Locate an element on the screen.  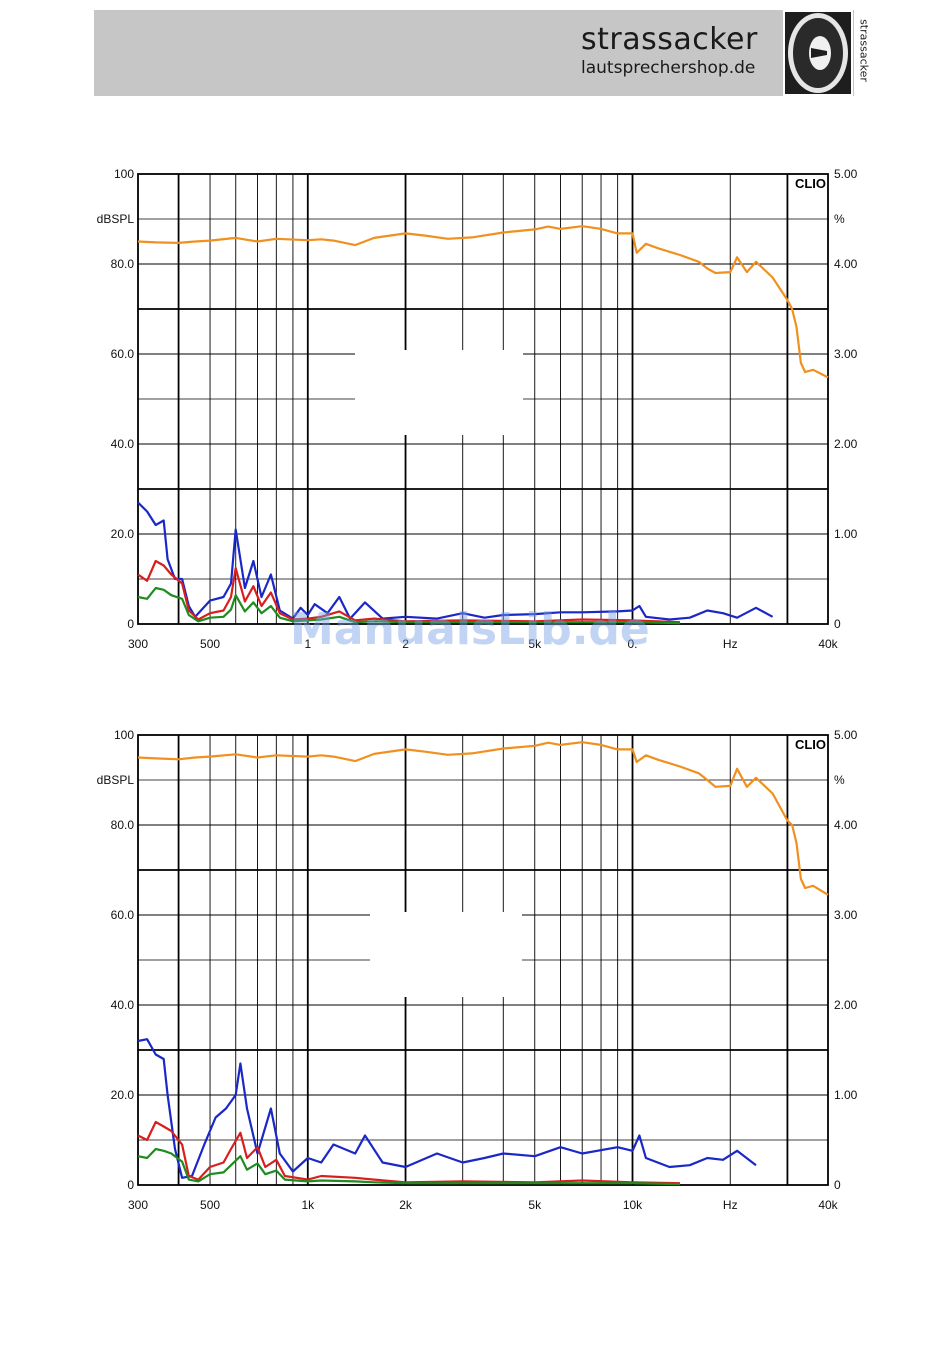
x-tick-label: 0. is located at coordinates (632, 644).